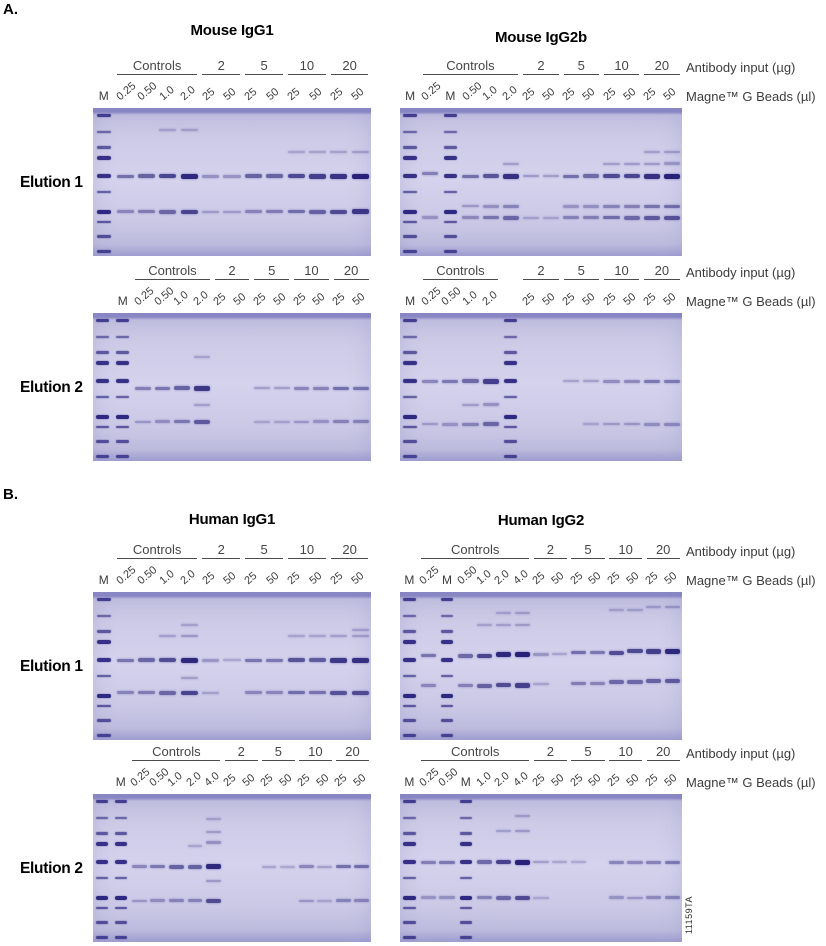 Image resolution: width=826 pixels, height=946 pixels. Describe the element at coordinates (451, 296) in the screenshot. I see `bead-volume-lane-label: 0.50` at that location.